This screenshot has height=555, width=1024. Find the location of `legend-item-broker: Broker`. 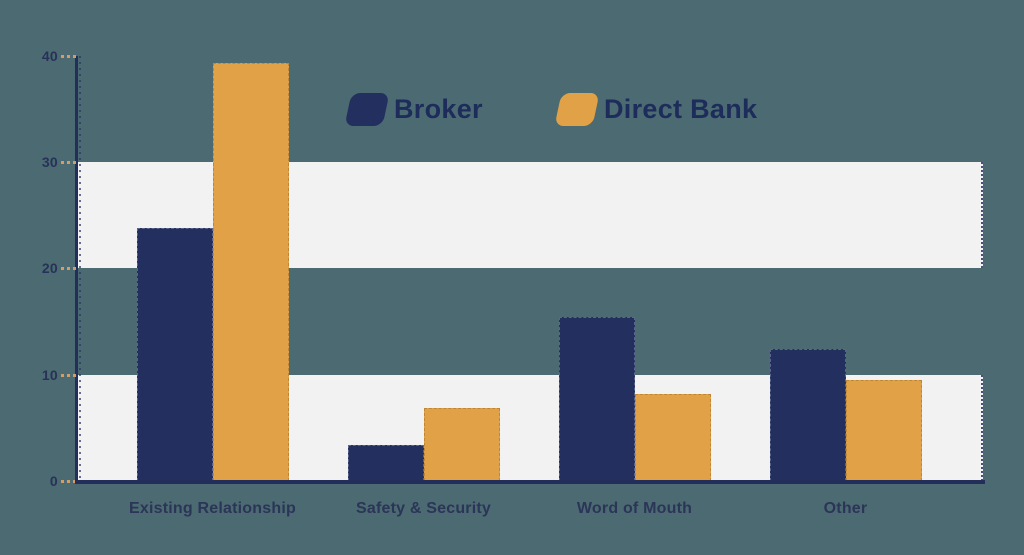

legend-item-broker: Broker is located at coordinates (413, 109).